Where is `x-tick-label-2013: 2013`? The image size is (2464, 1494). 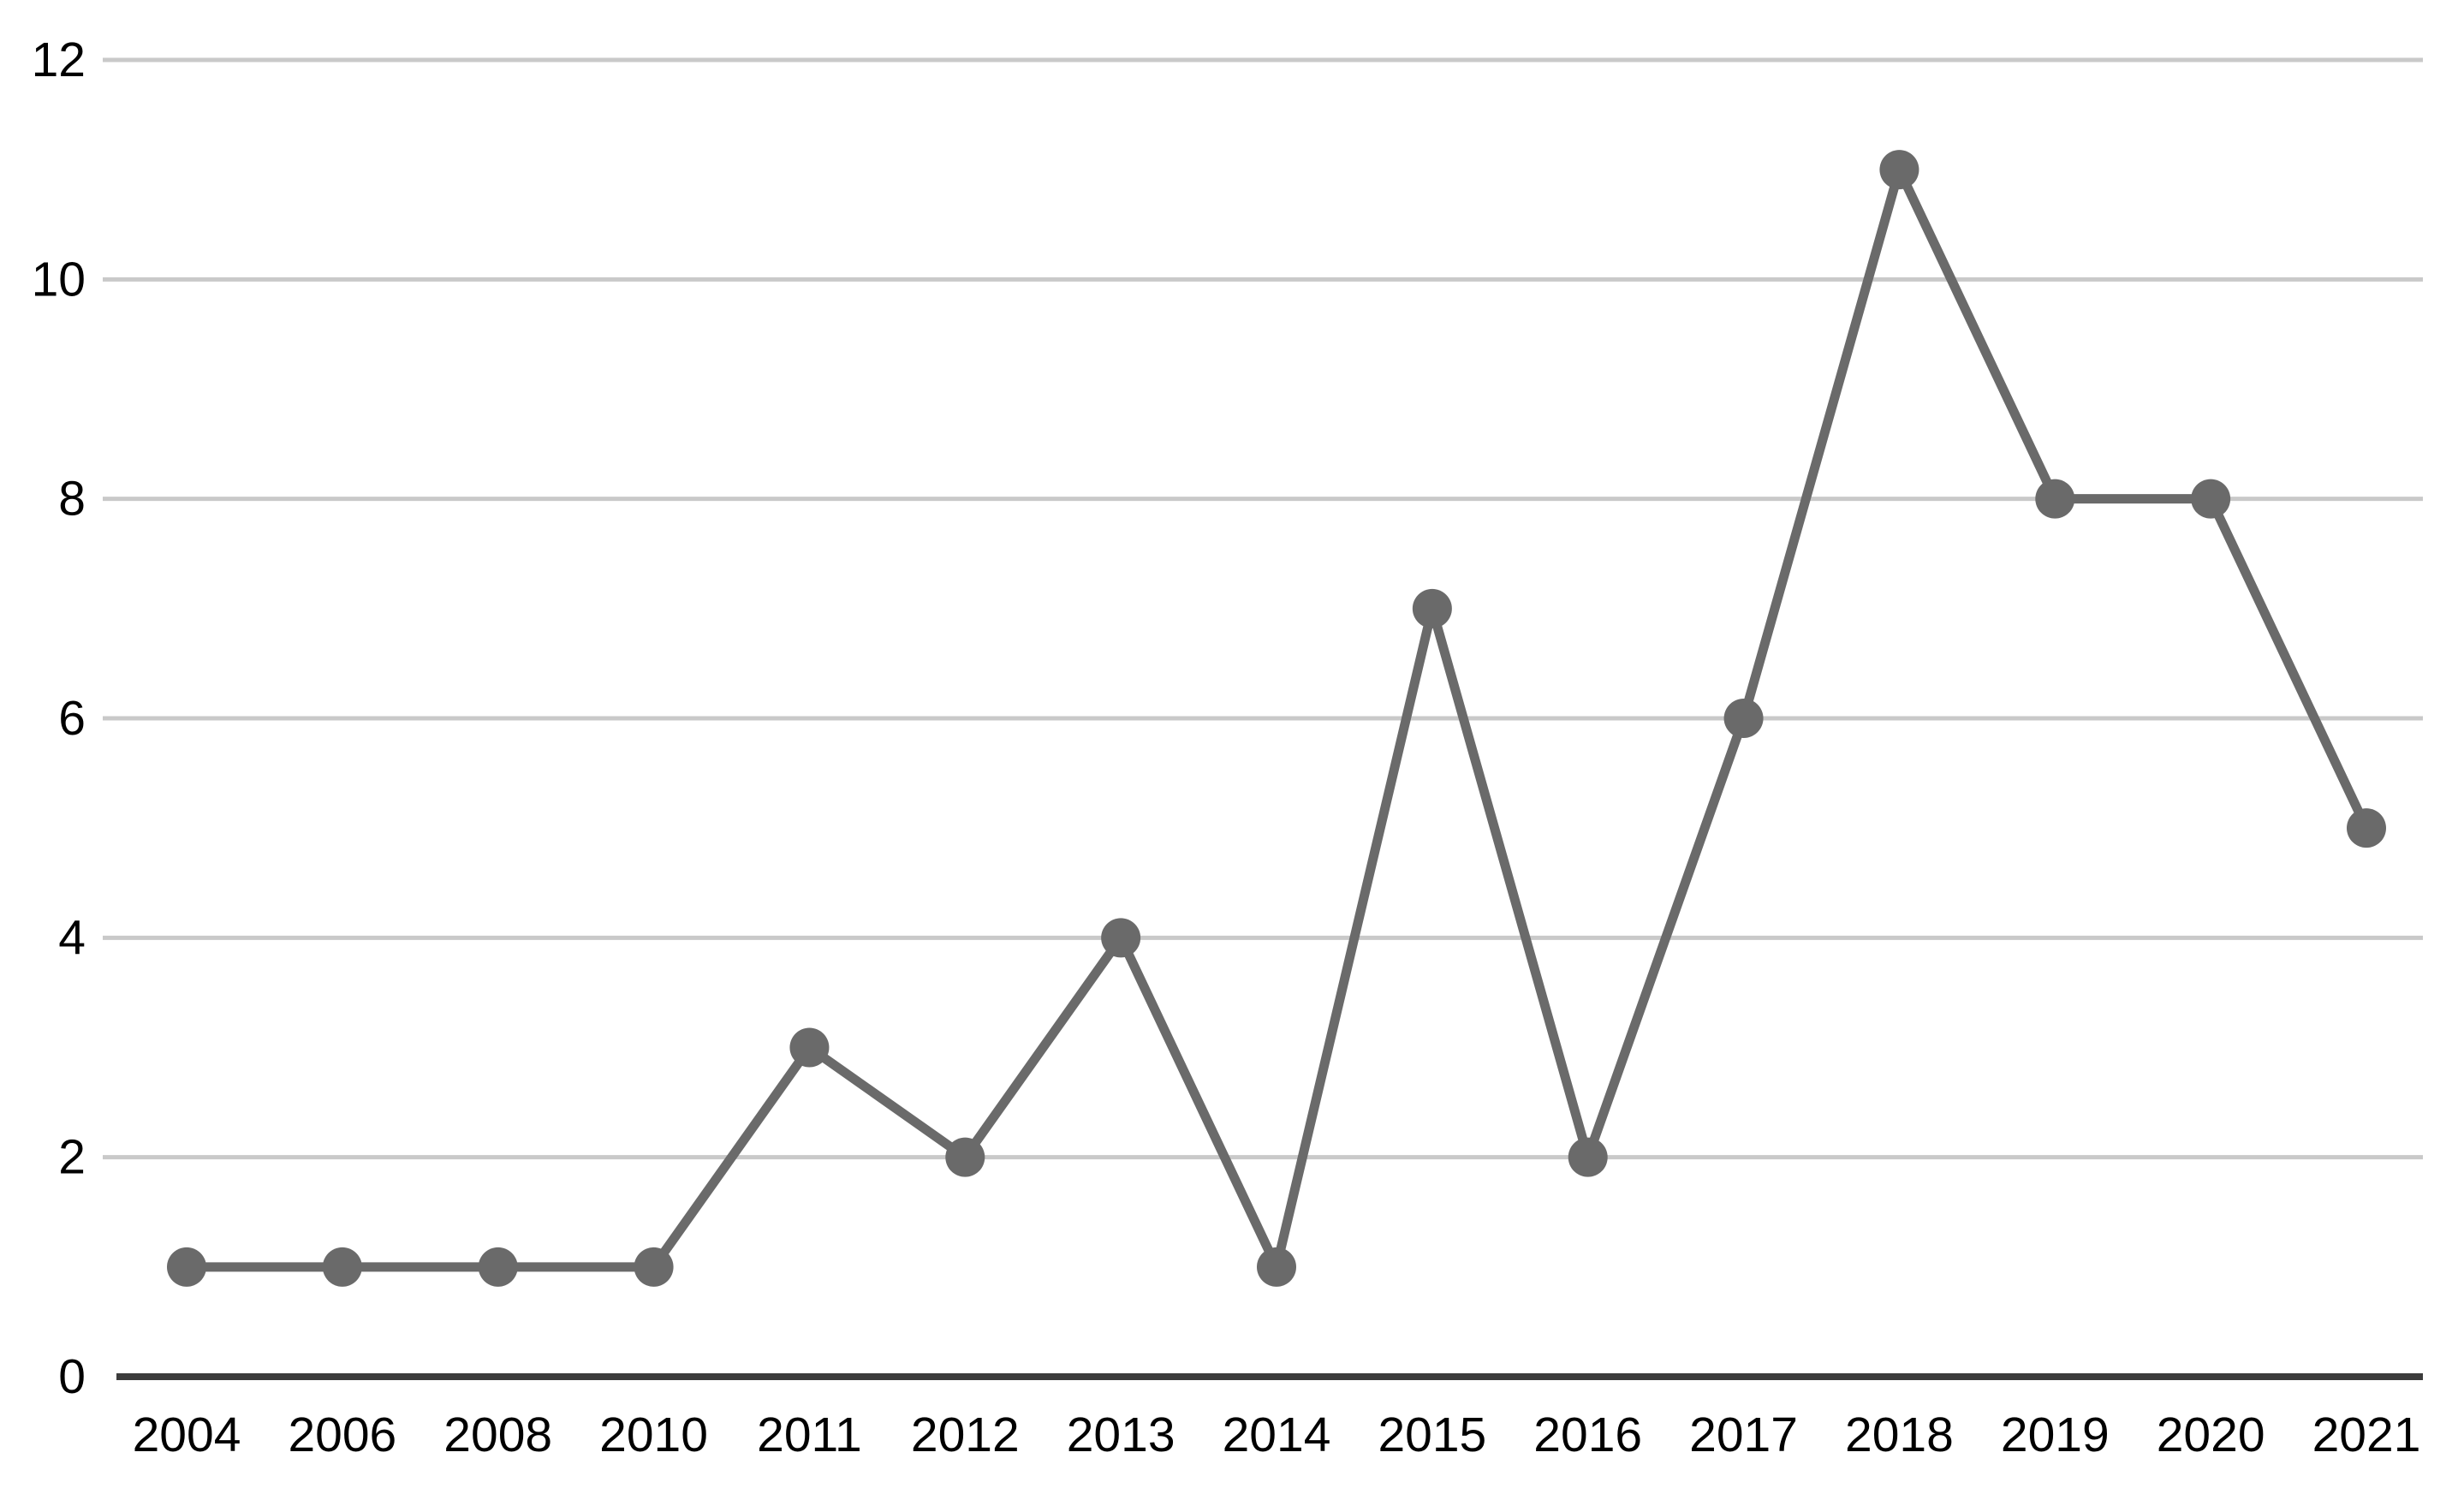 x-tick-label-2013: 2013 is located at coordinates (1121, 1435).